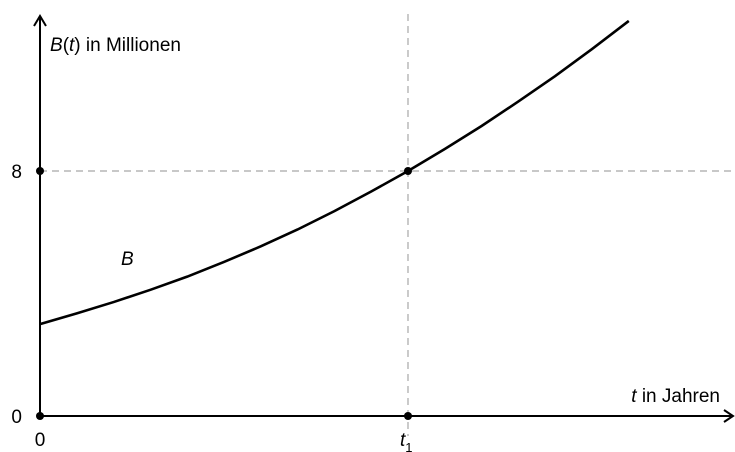 The image size is (735, 452). Describe the element at coordinates (40, 20) in the screenshot. I see `y-axis-arrow-icon` at that location.